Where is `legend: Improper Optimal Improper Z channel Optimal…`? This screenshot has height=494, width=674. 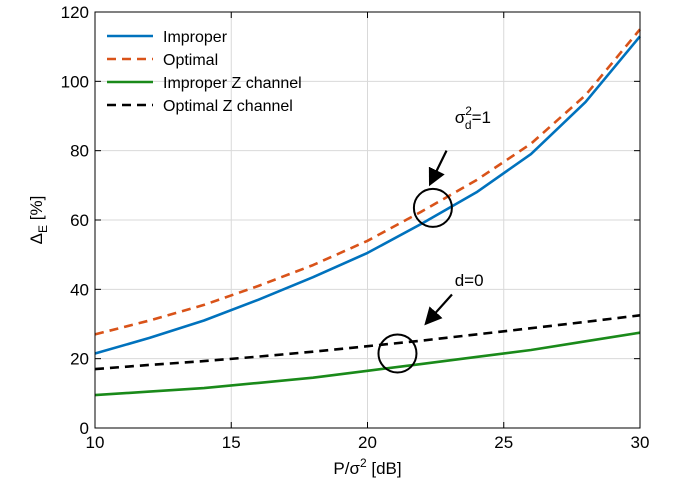 legend: Improper Optimal Improper Z channel Optimal… is located at coordinates (204, 72).